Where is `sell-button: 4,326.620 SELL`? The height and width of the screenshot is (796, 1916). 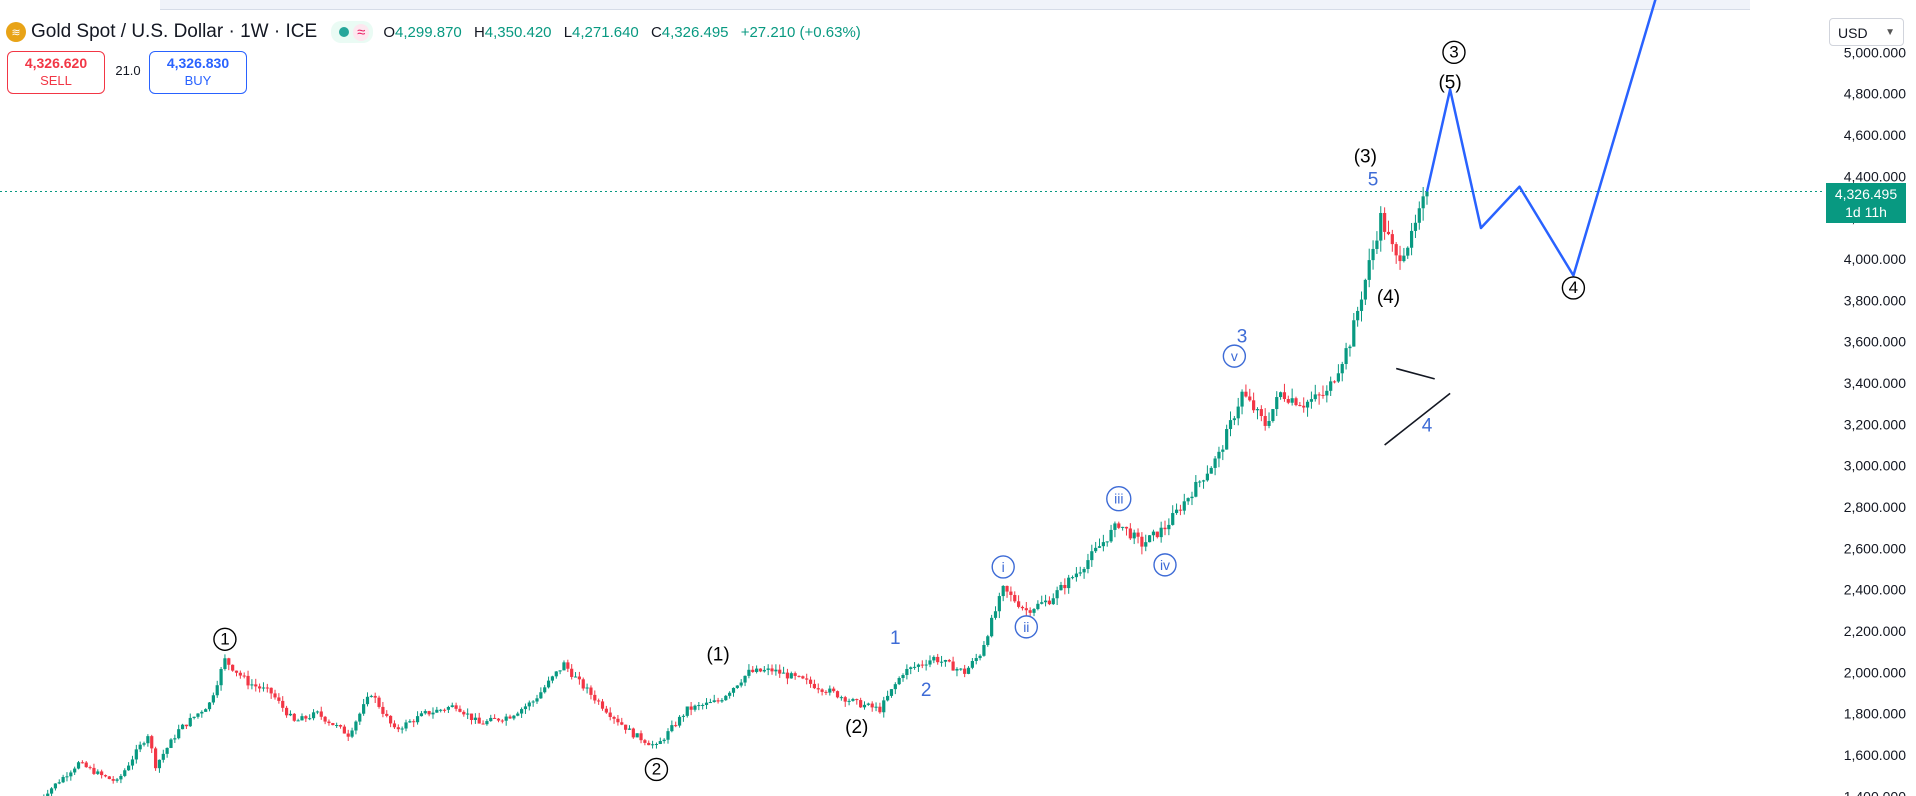 sell-button: 4,326.620 SELL is located at coordinates (56, 72).